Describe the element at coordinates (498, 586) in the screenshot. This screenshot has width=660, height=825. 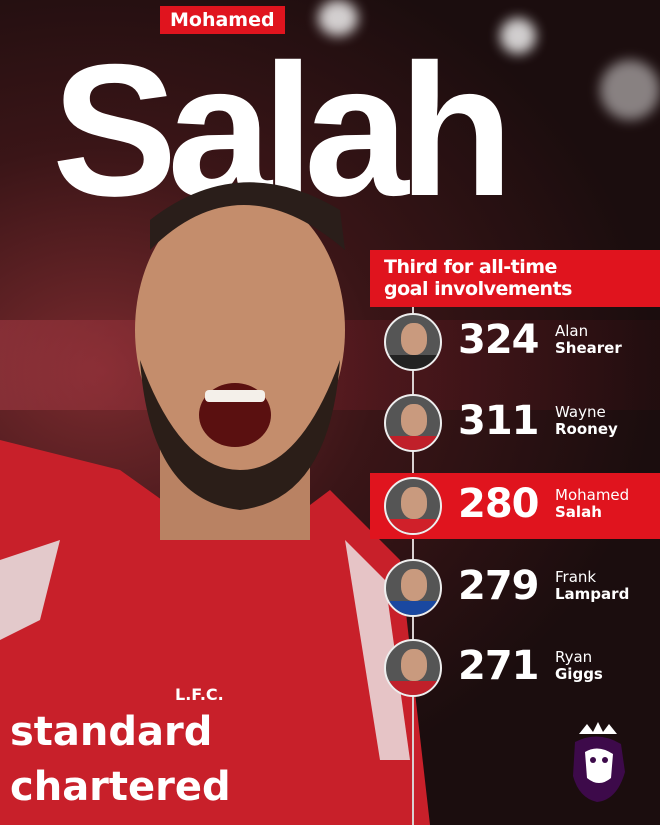
I see `goal-involvements-value: 279` at that location.